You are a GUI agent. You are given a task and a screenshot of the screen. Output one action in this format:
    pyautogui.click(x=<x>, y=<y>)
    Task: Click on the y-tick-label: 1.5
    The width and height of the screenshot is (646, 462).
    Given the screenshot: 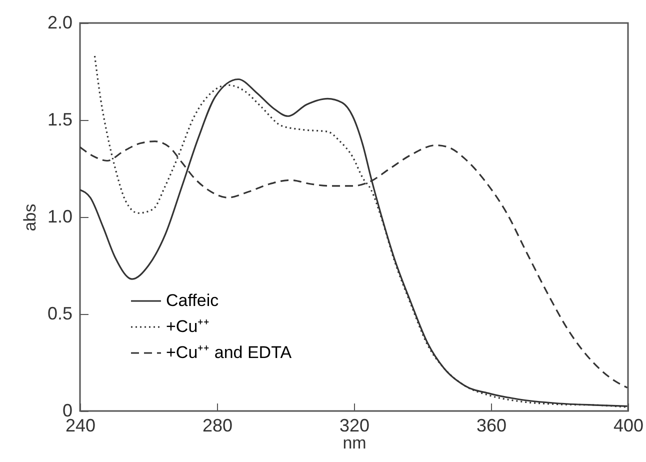 What is the action you would take?
    pyautogui.click(x=59, y=120)
    